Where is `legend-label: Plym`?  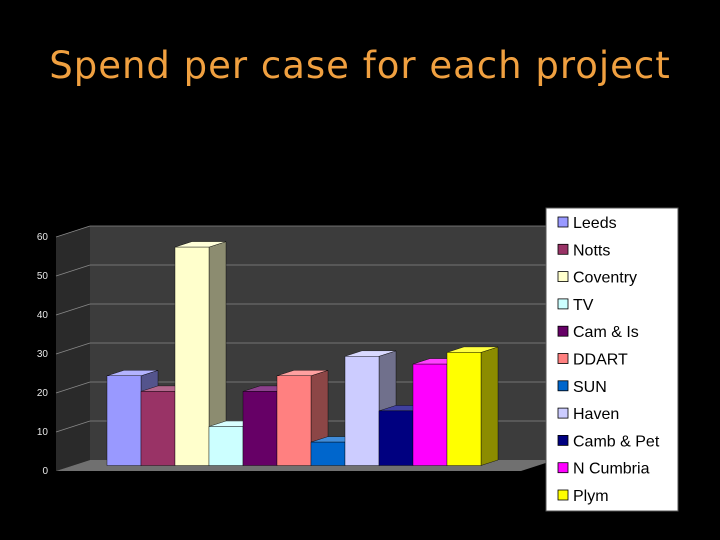 legend-label: Plym is located at coordinates (591, 496).